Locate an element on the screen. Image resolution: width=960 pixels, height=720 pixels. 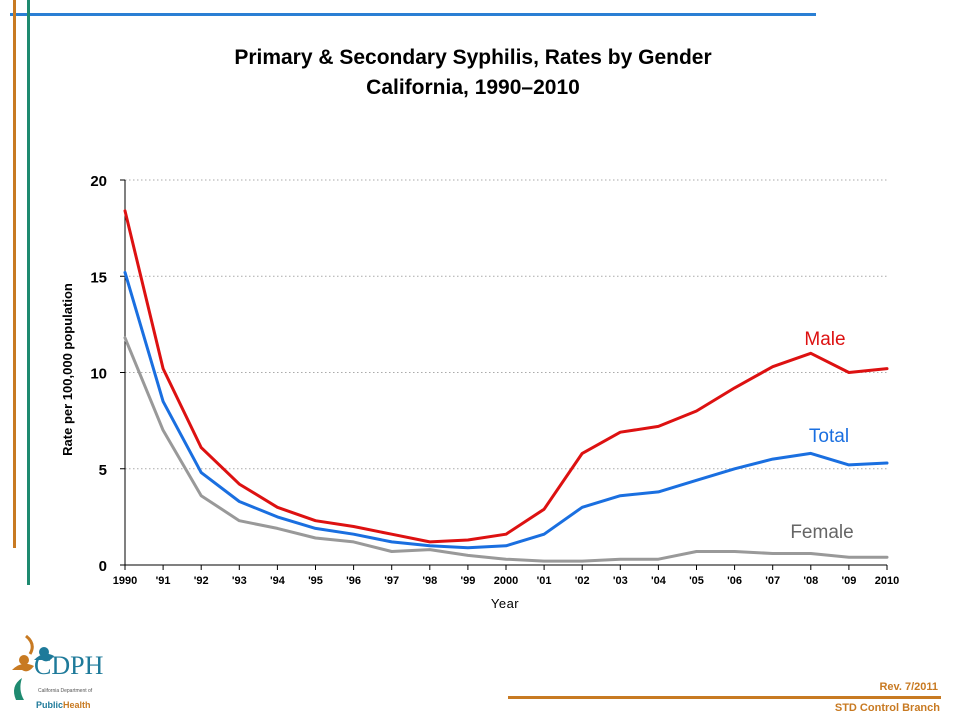
y-tick-label: 0 is located at coordinates (103, 566).